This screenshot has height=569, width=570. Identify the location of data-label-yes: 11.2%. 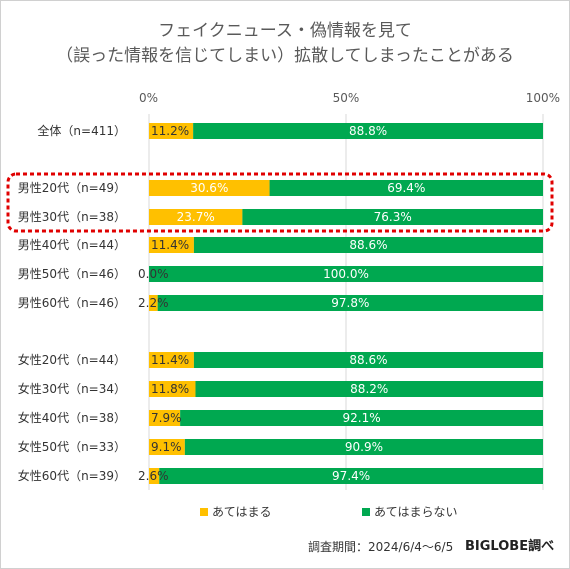
(170, 131).